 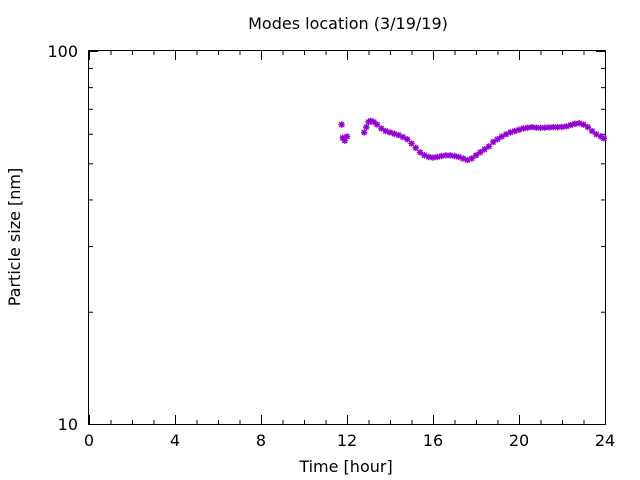 What do you see at coordinates (89, 440) in the screenshot?
I see `x-tick-label: 0` at bounding box center [89, 440].